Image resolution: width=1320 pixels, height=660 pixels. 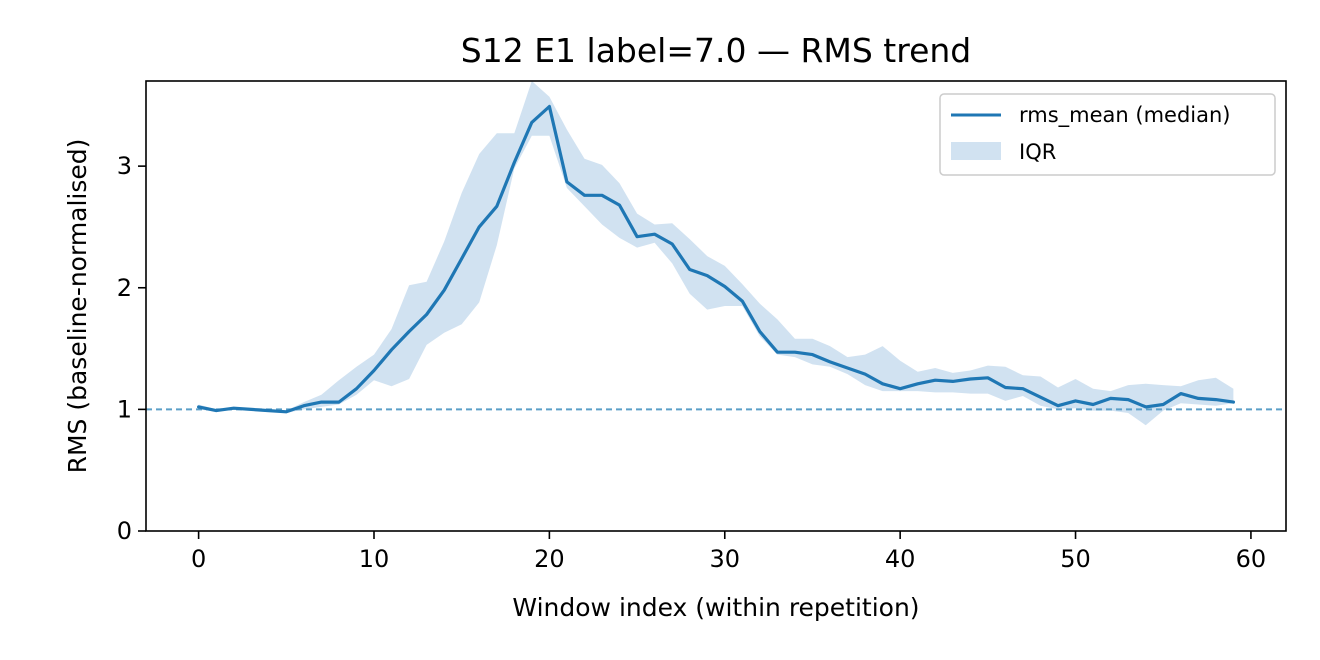 What do you see at coordinates (716, 50) in the screenshot?
I see `chart-title: S12 E1 label=7.0 — RMS trend` at bounding box center [716, 50].